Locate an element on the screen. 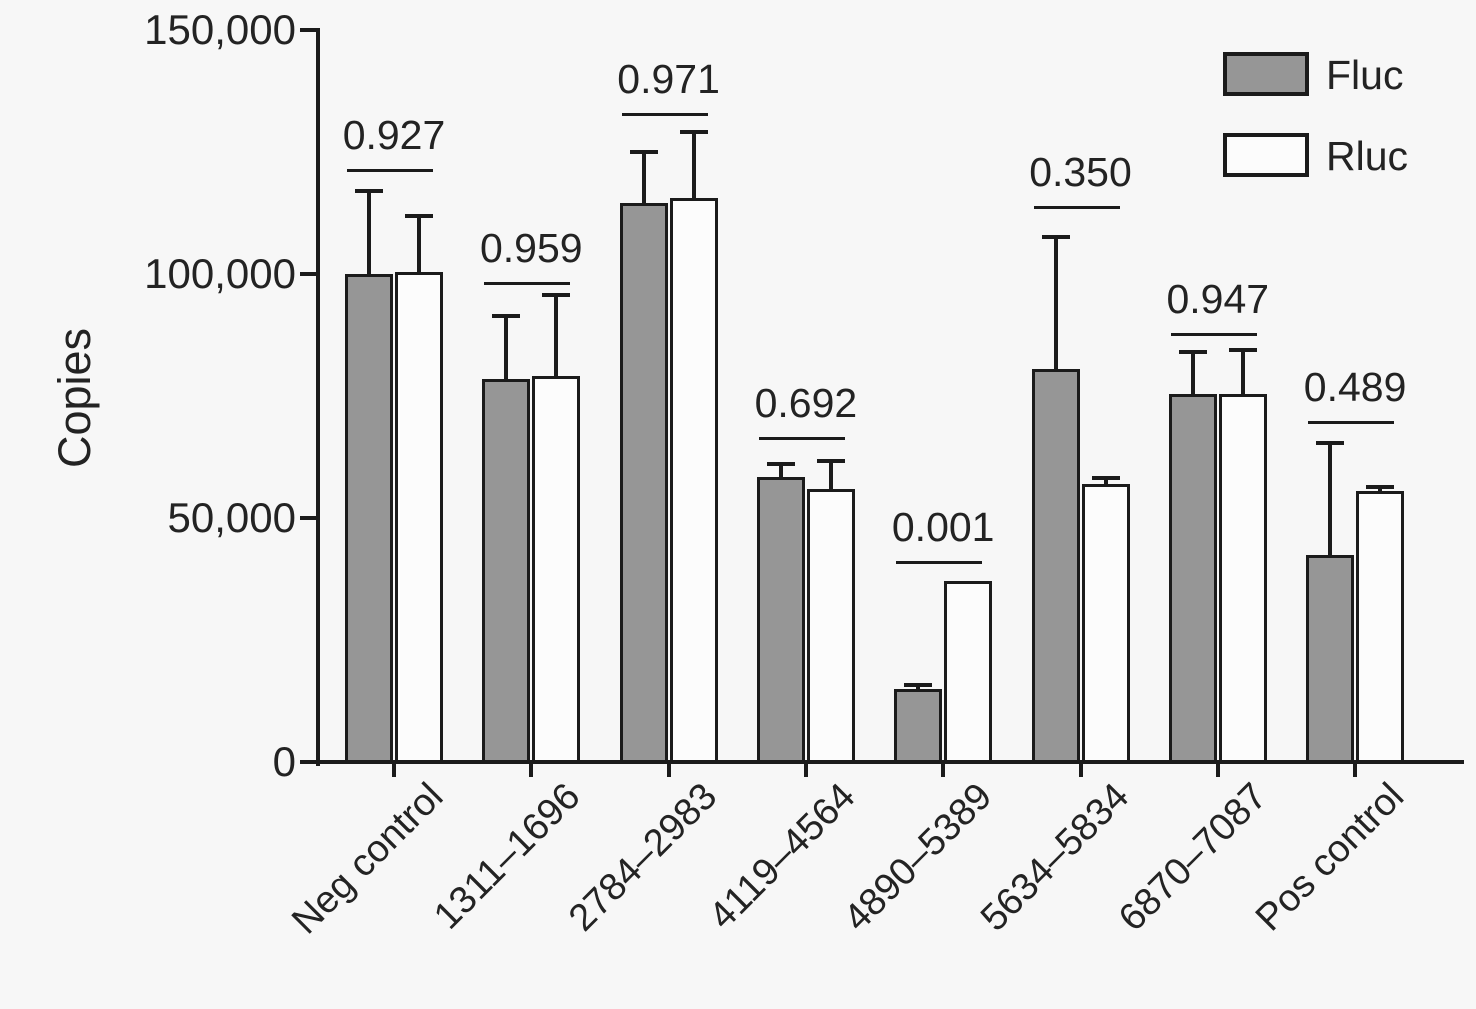 This screenshot has height=1009, width=1476. legend-swatch-rluc is located at coordinates (1266, 155).